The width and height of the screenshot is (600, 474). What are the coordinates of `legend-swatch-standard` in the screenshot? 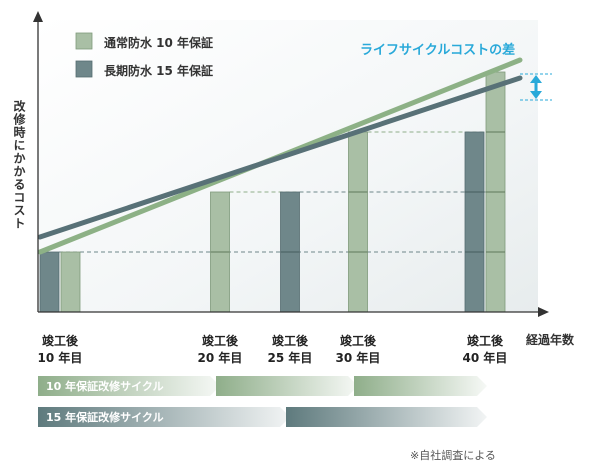 It's located at (84, 41).